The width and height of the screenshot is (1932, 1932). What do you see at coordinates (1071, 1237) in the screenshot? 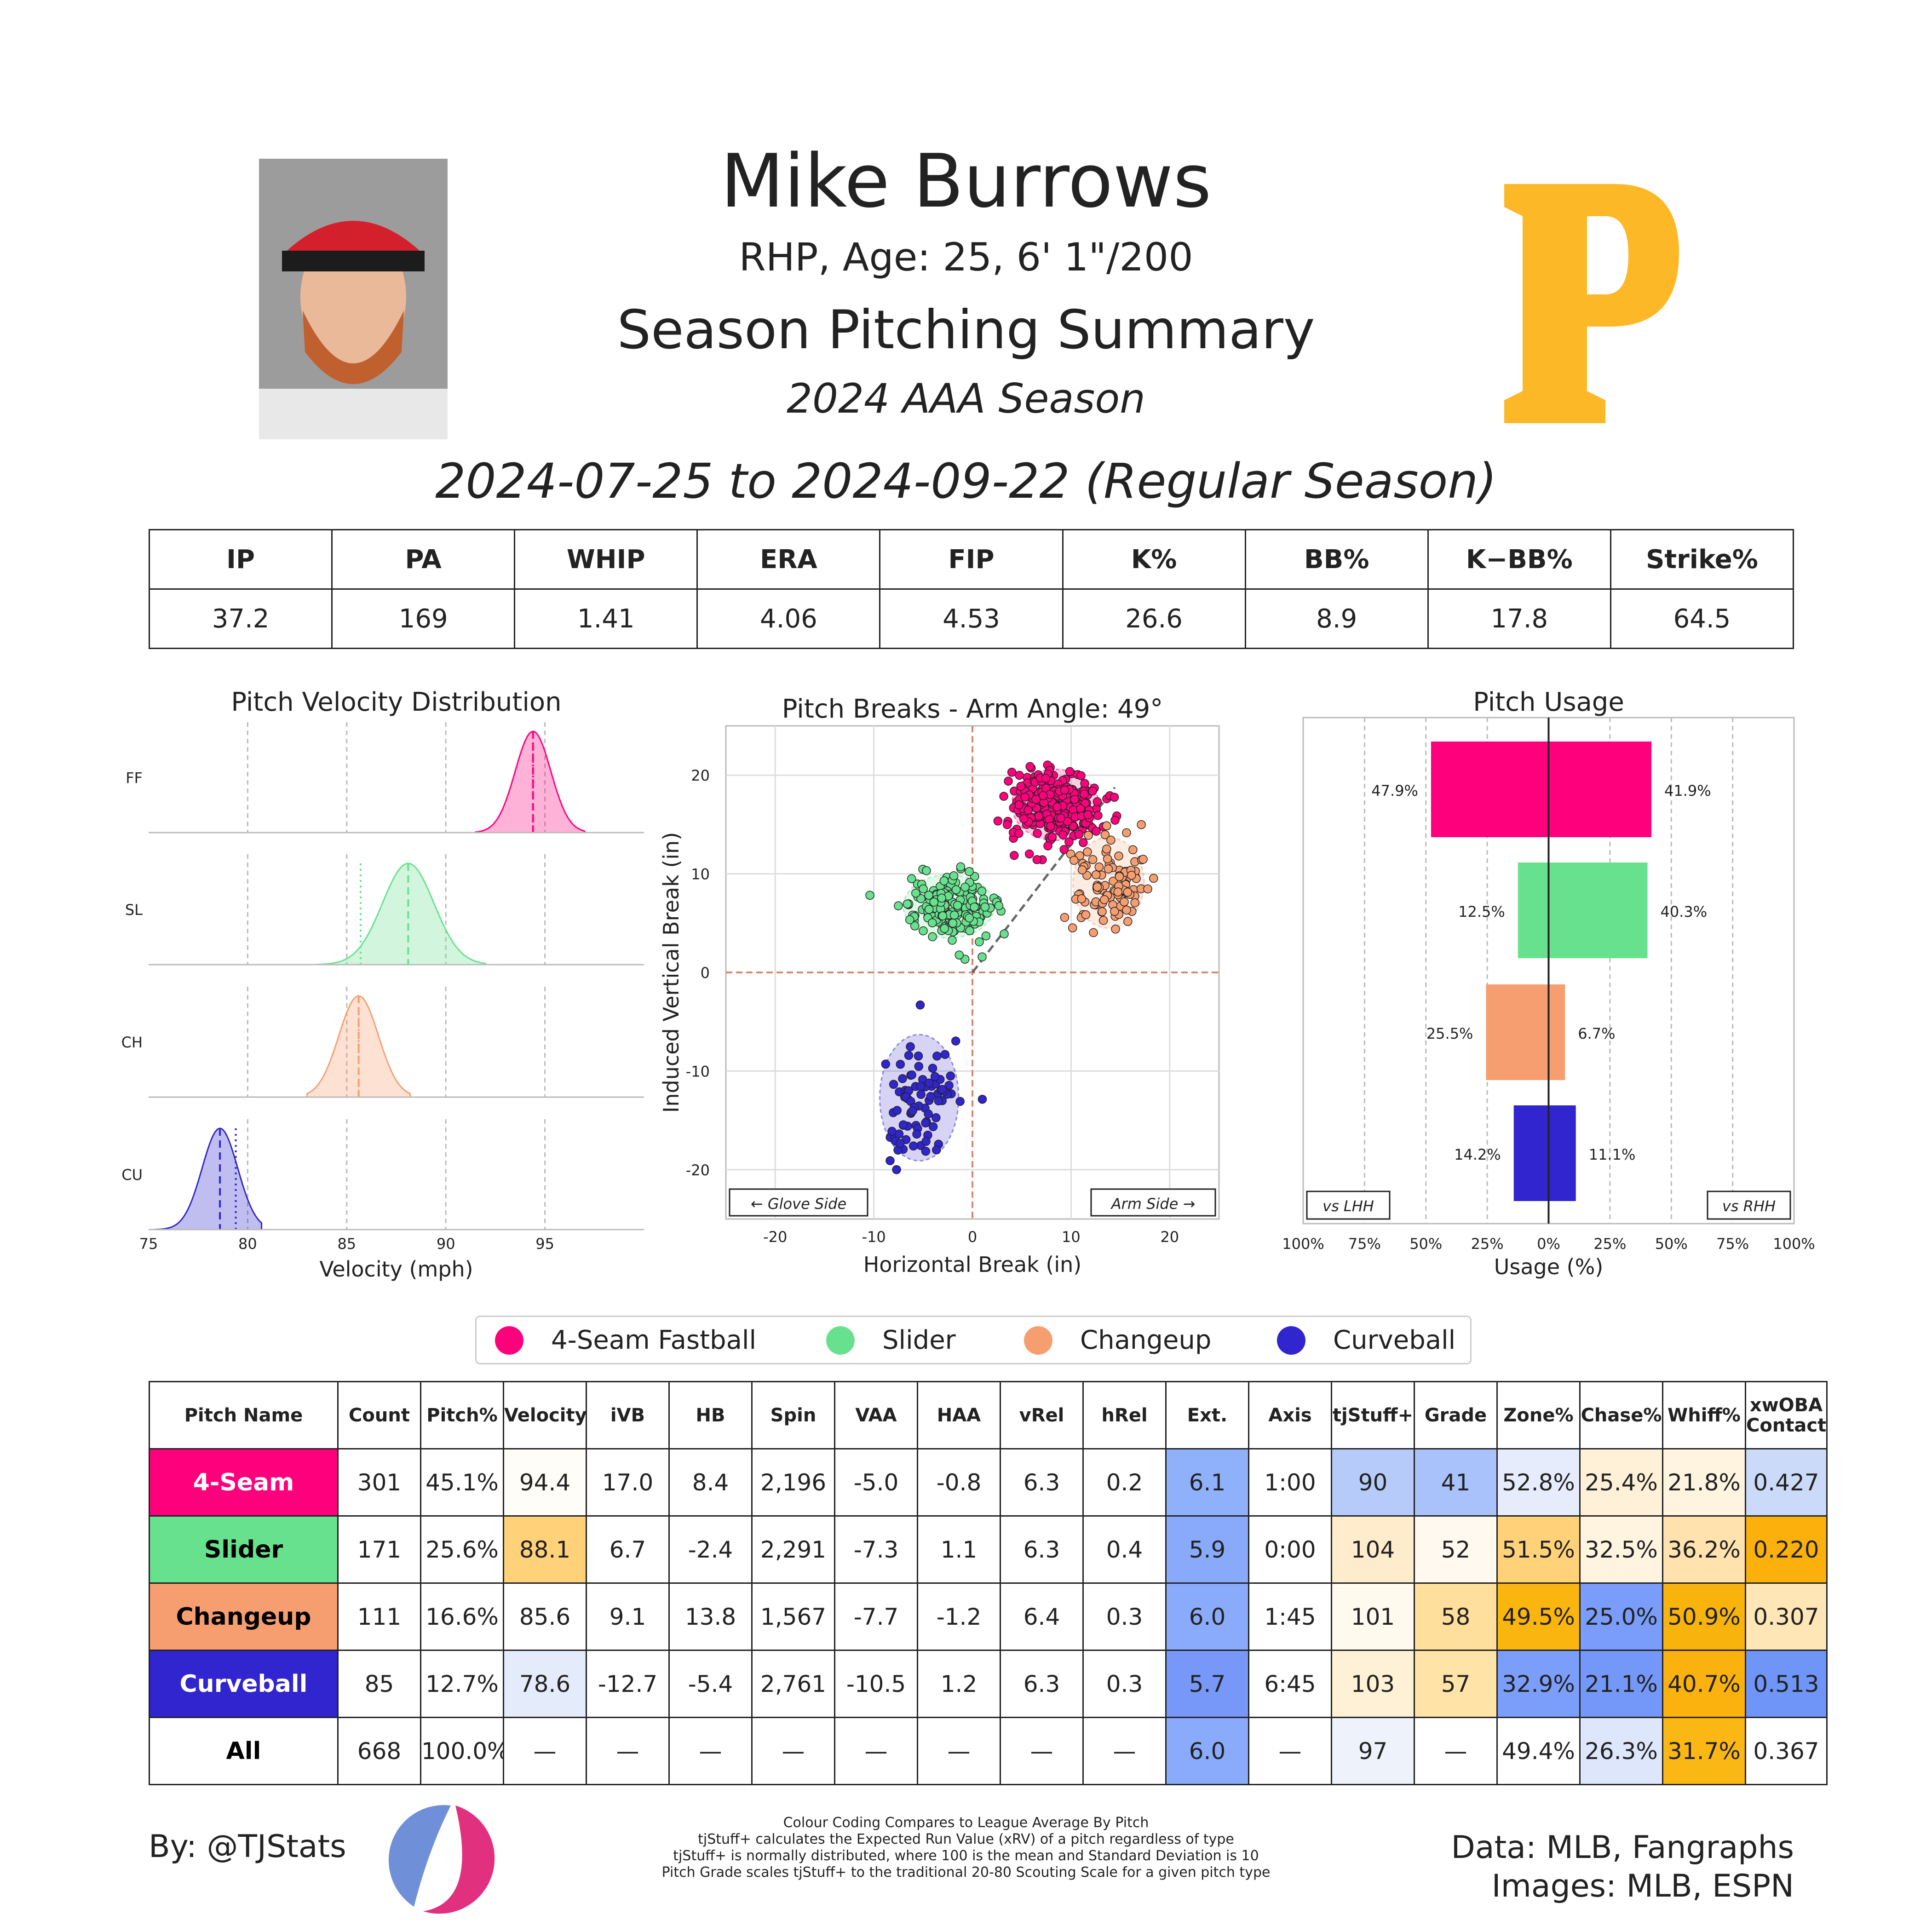
I see `breaks-x-tick: 10` at bounding box center [1071, 1237].